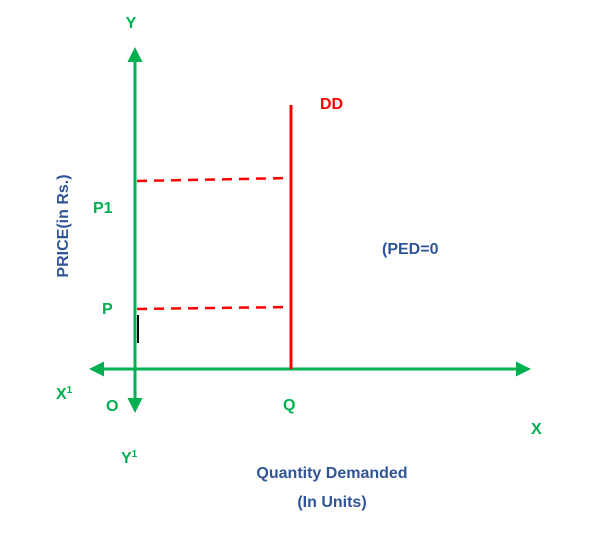 This screenshot has height=549, width=597. Describe the element at coordinates (536, 429) in the screenshot. I see `x-axis-label: X` at that location.